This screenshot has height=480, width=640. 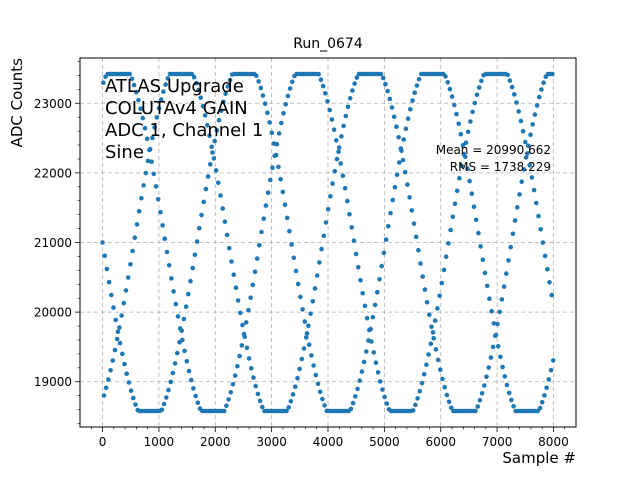 I want to click on x-tick-label: 6000, so click(x=440, y=442).